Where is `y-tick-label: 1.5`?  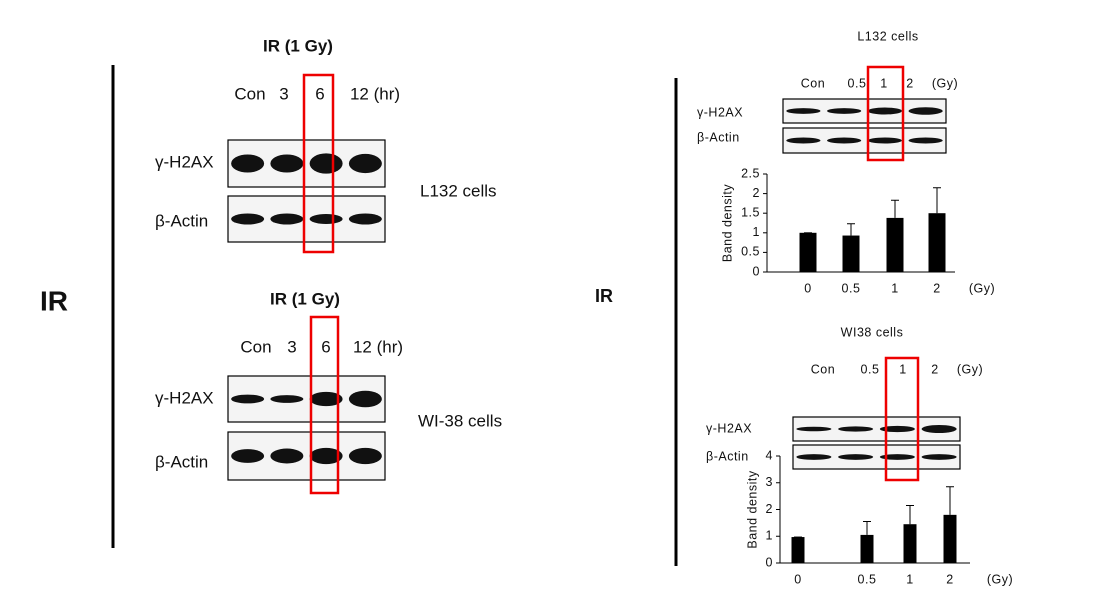 y-tick-label: 1.5 is located at coordinates (750, 212).